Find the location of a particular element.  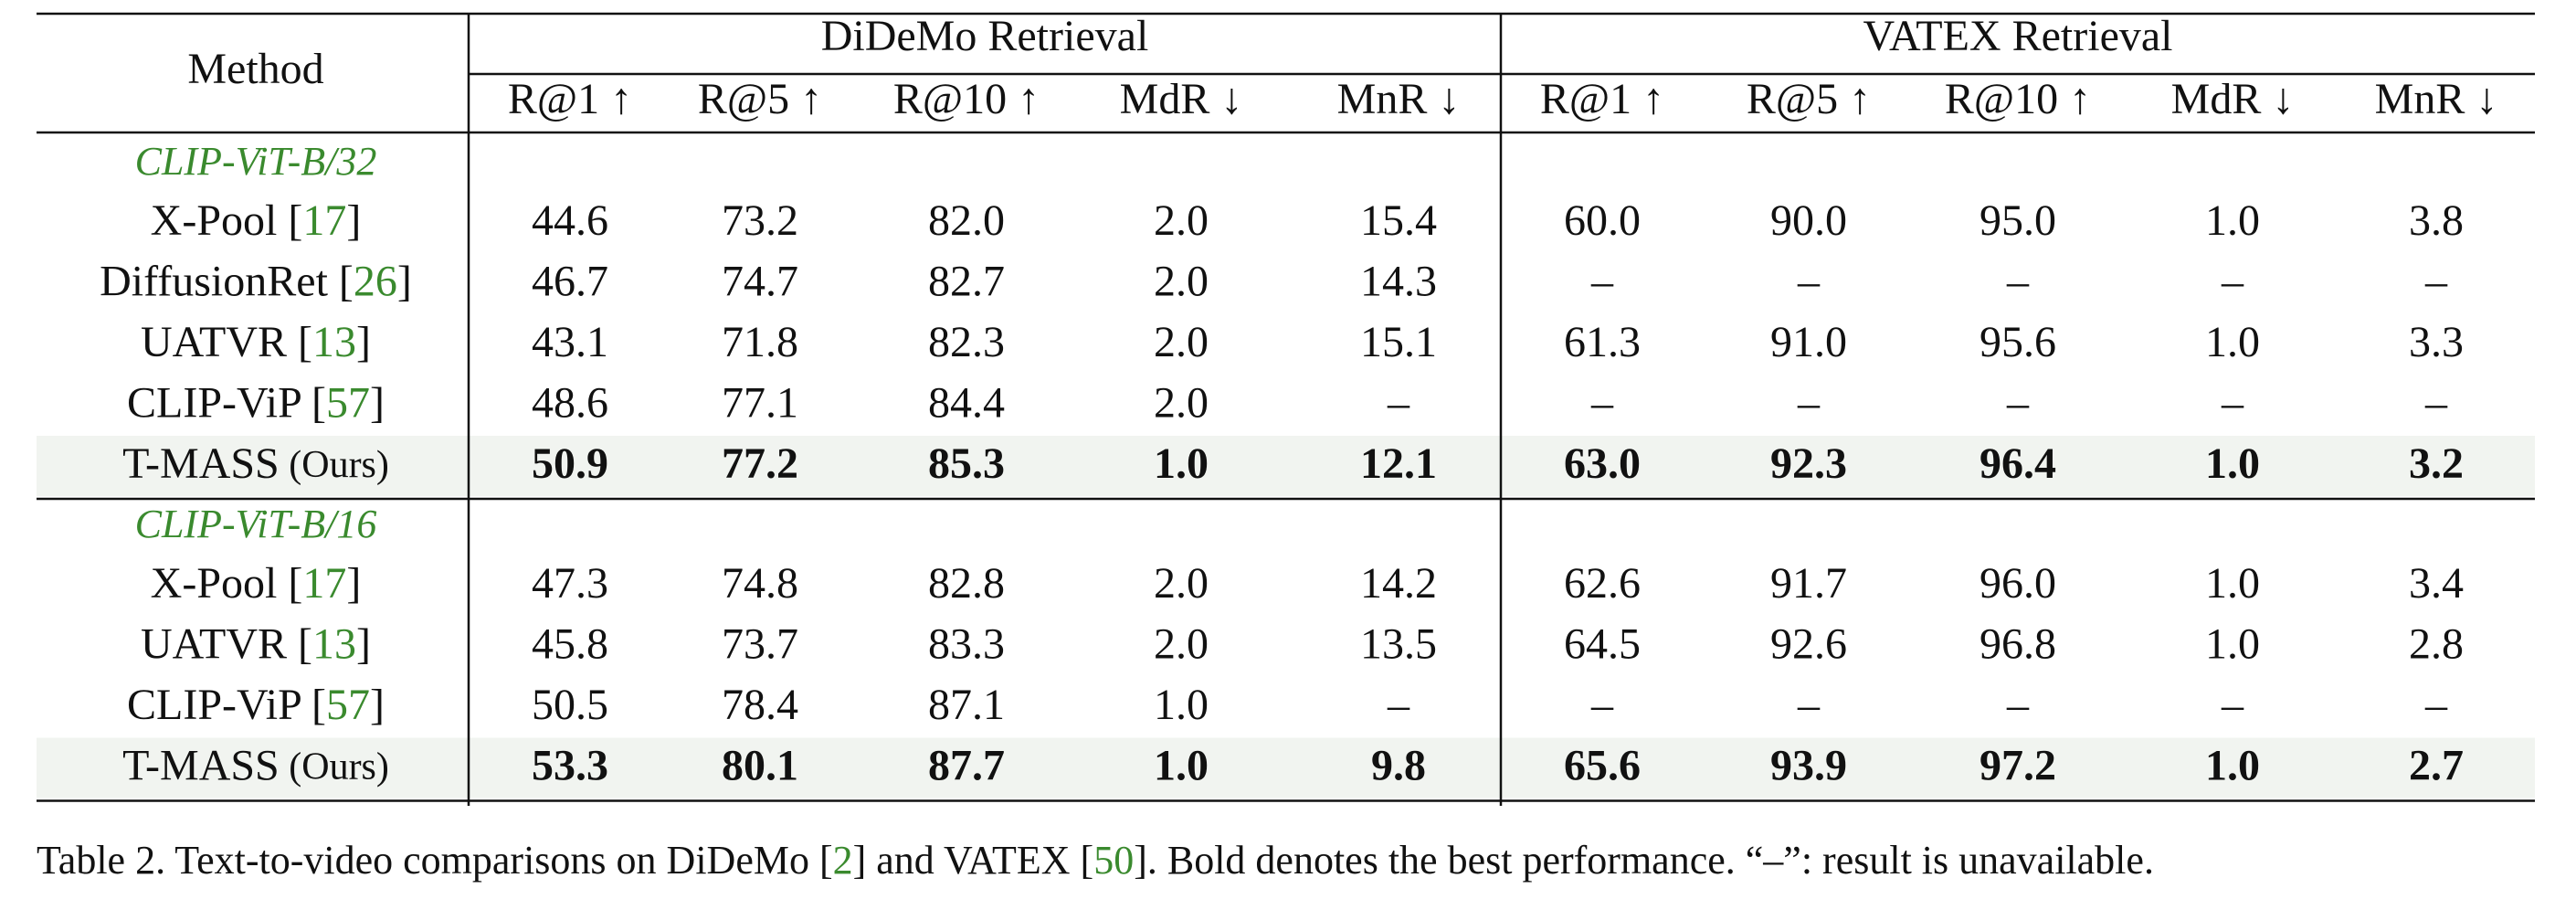

cell-value: 2.8 is located at coordinates (2437, 644).